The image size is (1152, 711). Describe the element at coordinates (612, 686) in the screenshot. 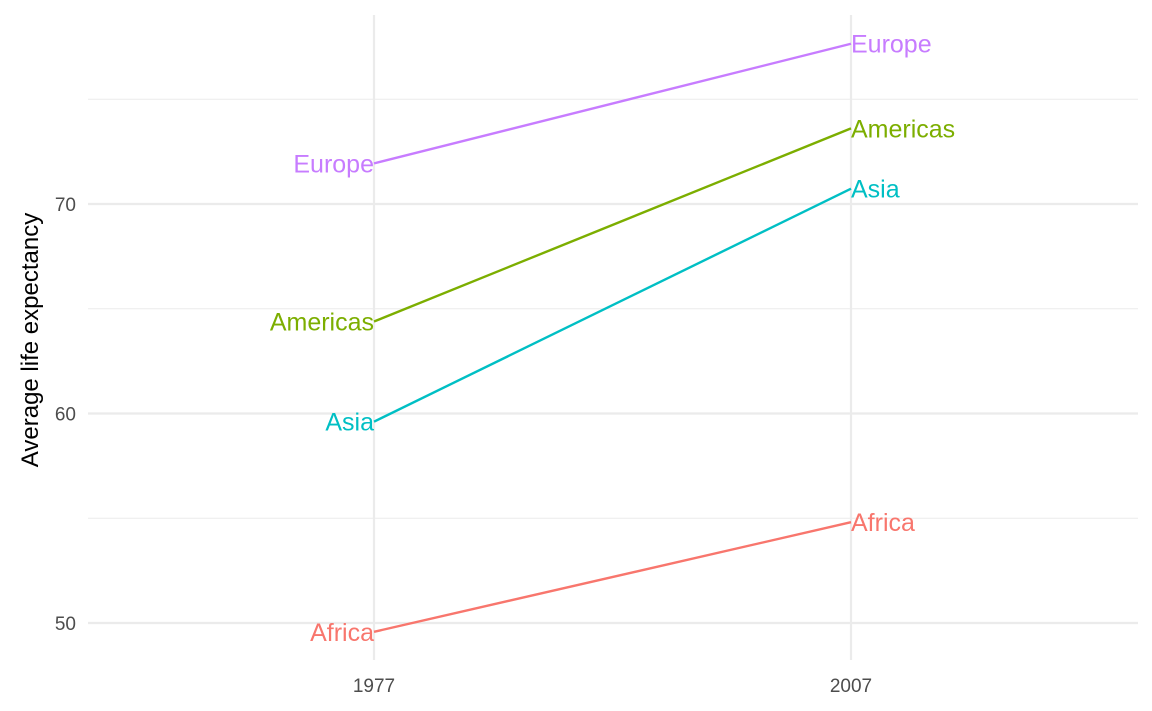

I see `x-axis-ticks: 1977 2007` at that location.